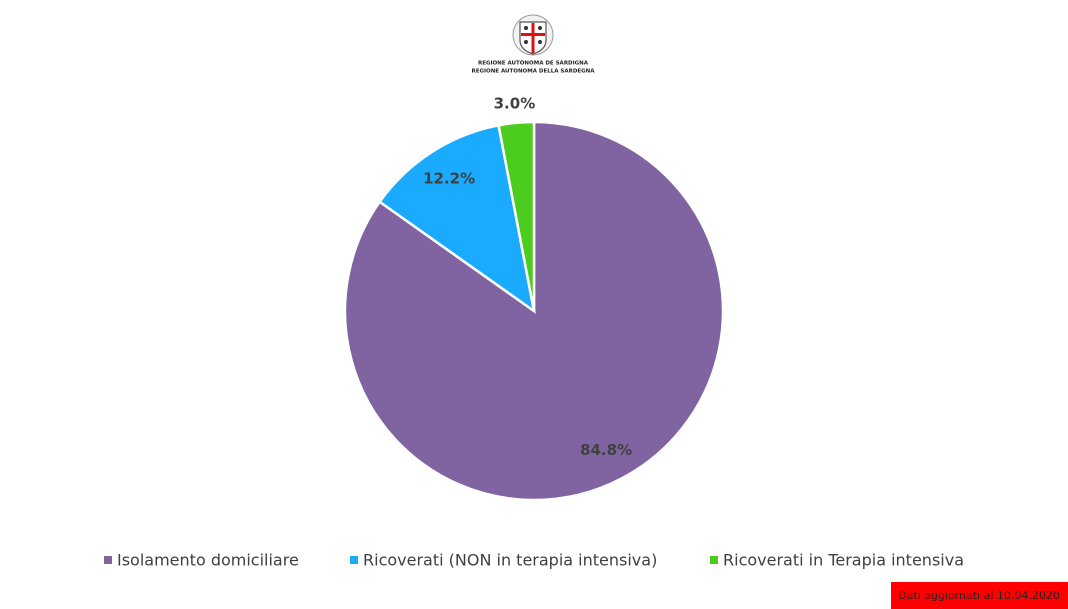 This screenshot has height=609, width=1068. Describe the element at coordinates (533, 72) in the screenshot. I see `logo-text: REGIONE AUTONOMA DELLA SARDEGNA` at that location.